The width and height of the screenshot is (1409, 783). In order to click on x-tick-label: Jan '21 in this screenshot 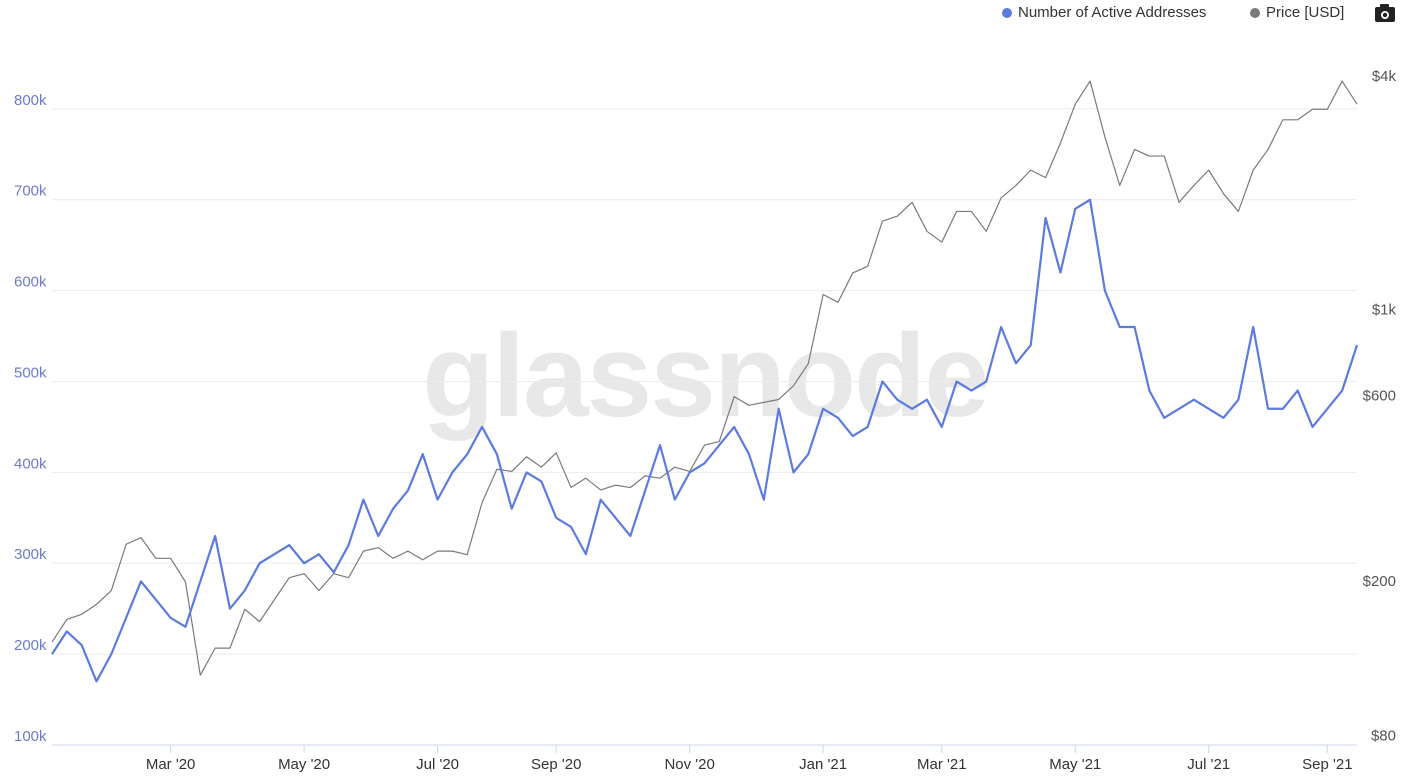, I will do `click(823, 764)`.